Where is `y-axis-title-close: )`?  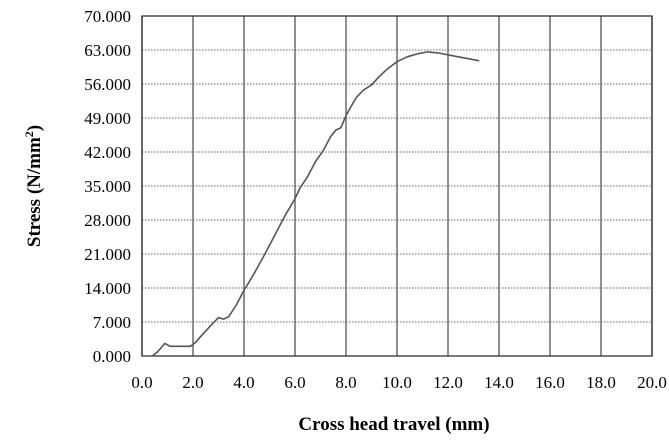 y-axis-title-close: ) is located at coordinates (34, 128).